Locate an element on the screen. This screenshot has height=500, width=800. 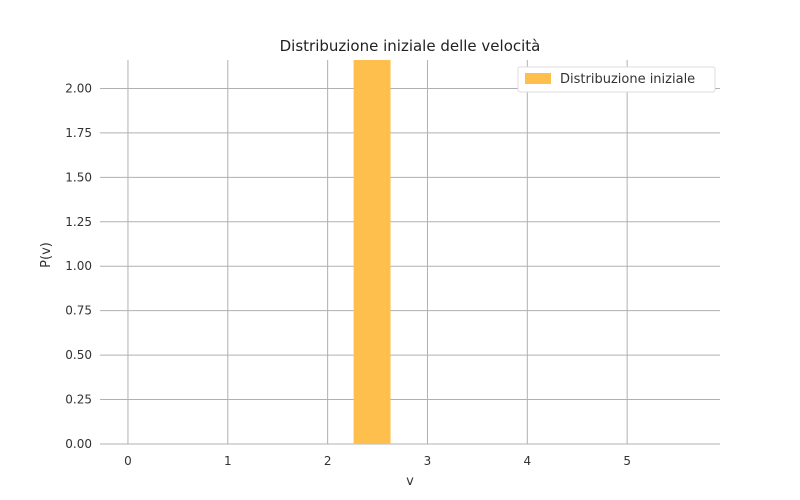
x-axis-label: v is located at coordinates (410, 481).